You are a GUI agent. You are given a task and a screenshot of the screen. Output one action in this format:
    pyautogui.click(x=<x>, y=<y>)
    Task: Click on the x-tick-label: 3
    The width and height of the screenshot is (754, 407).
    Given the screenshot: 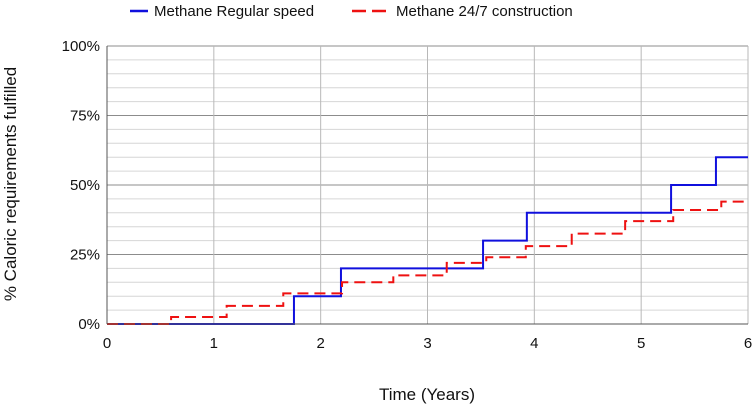 What is the action you would take?
    pyautogui.click(x=427, y=343)
    